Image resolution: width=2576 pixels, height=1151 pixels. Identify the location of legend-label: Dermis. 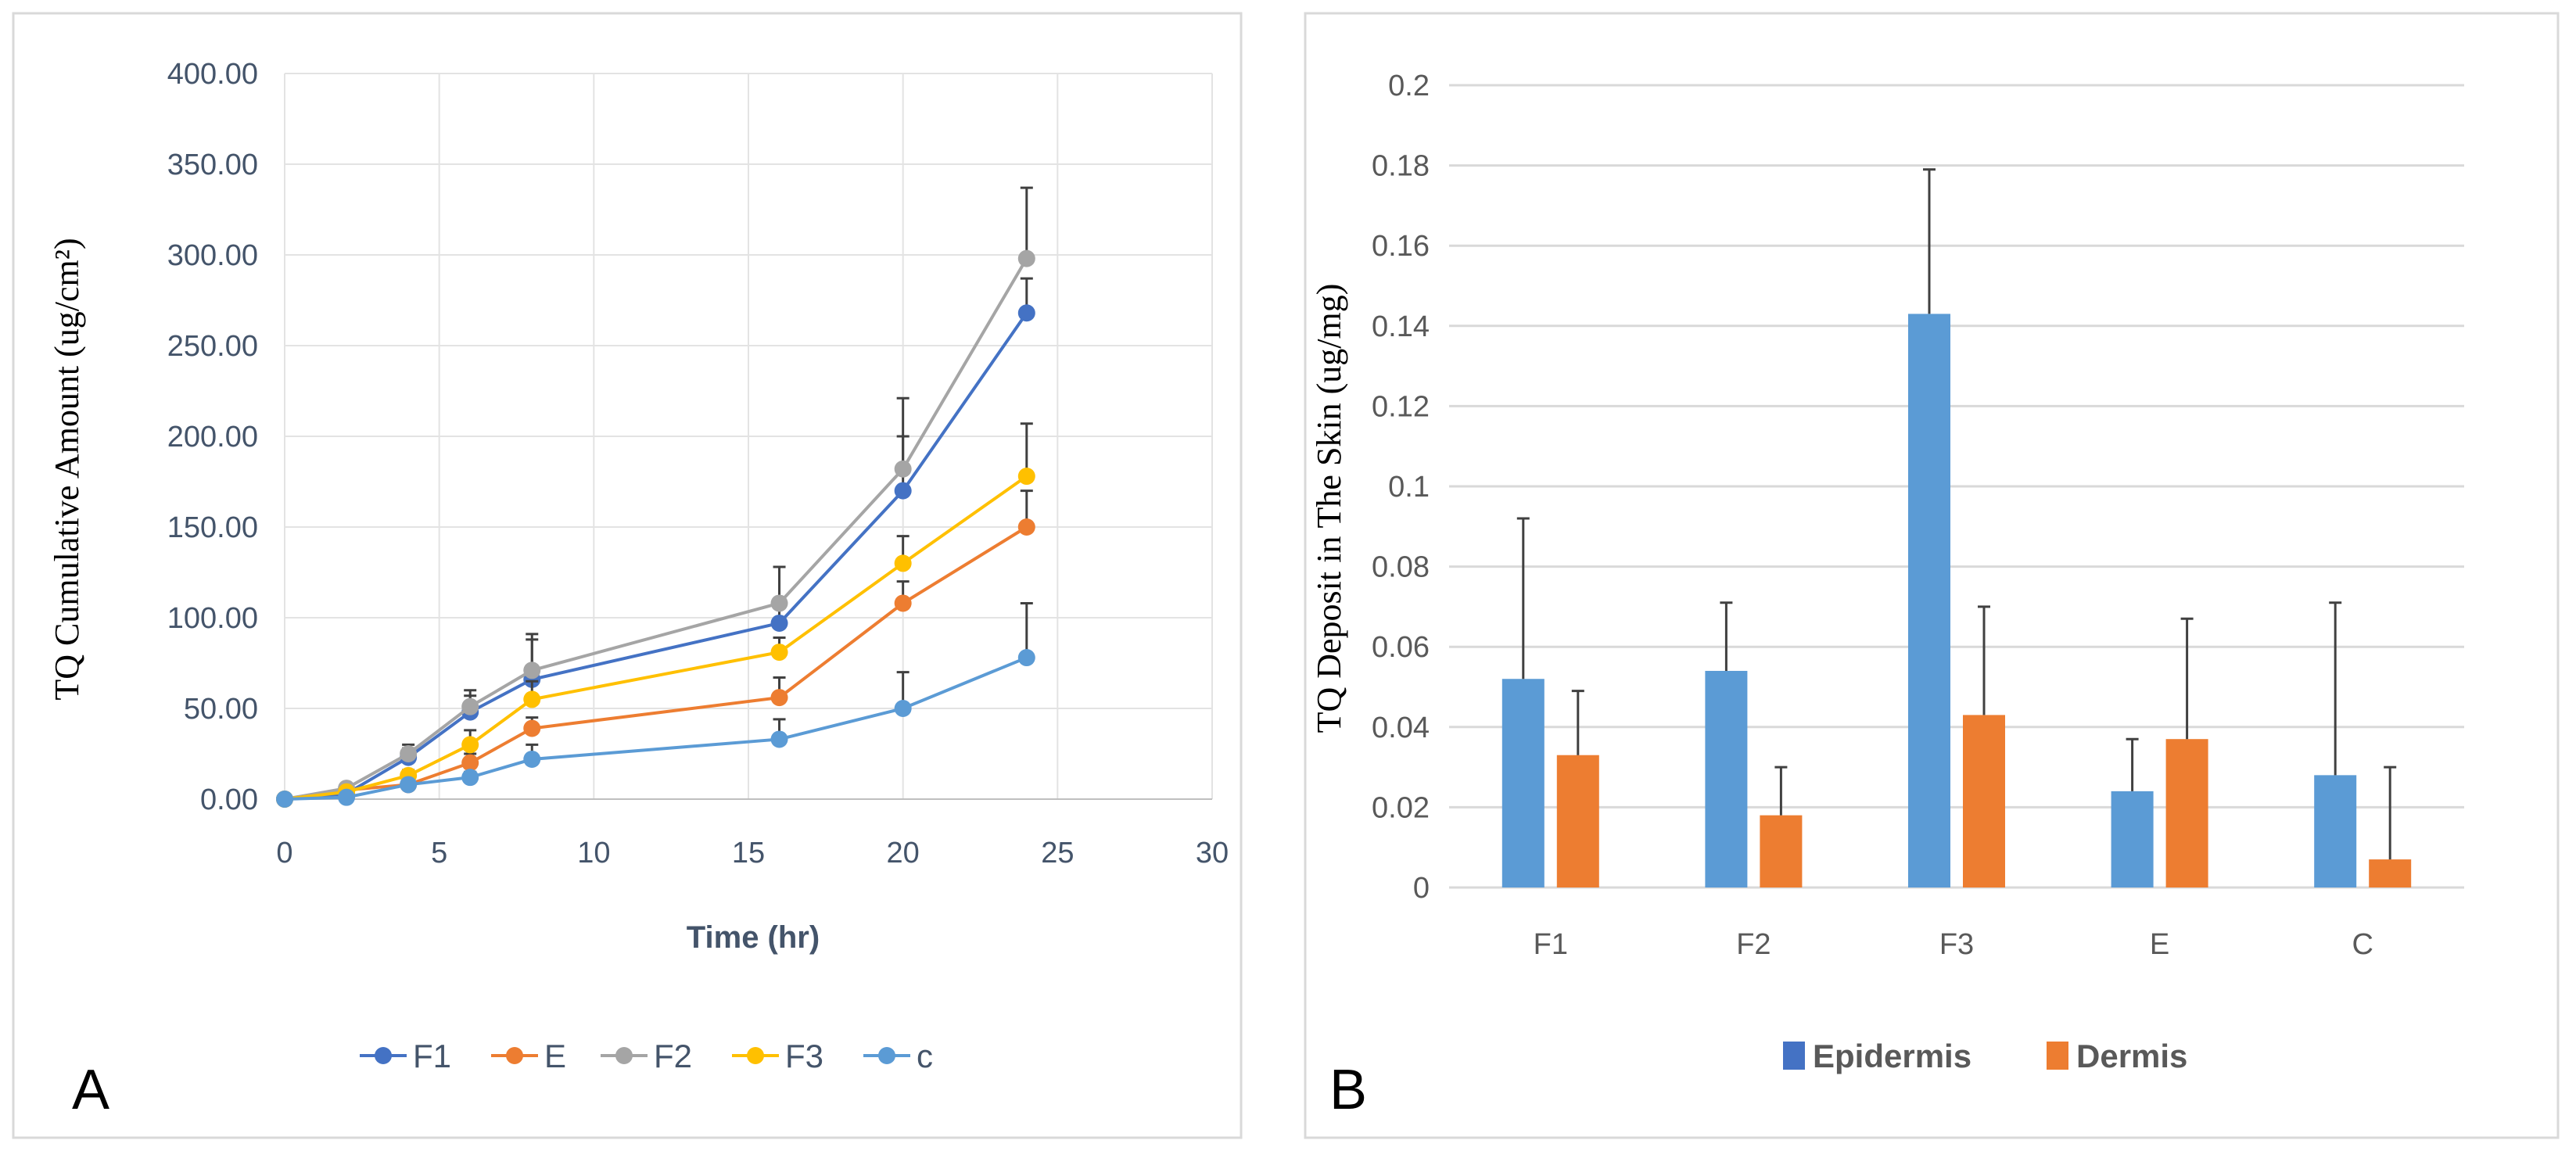
(2131, 1056).